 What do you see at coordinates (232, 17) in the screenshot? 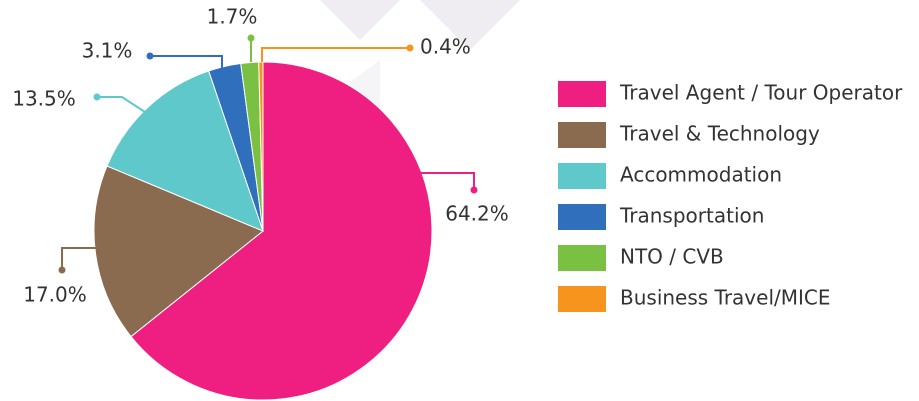
I see `data-label: 1.7%` at bounding box center [232, 17].